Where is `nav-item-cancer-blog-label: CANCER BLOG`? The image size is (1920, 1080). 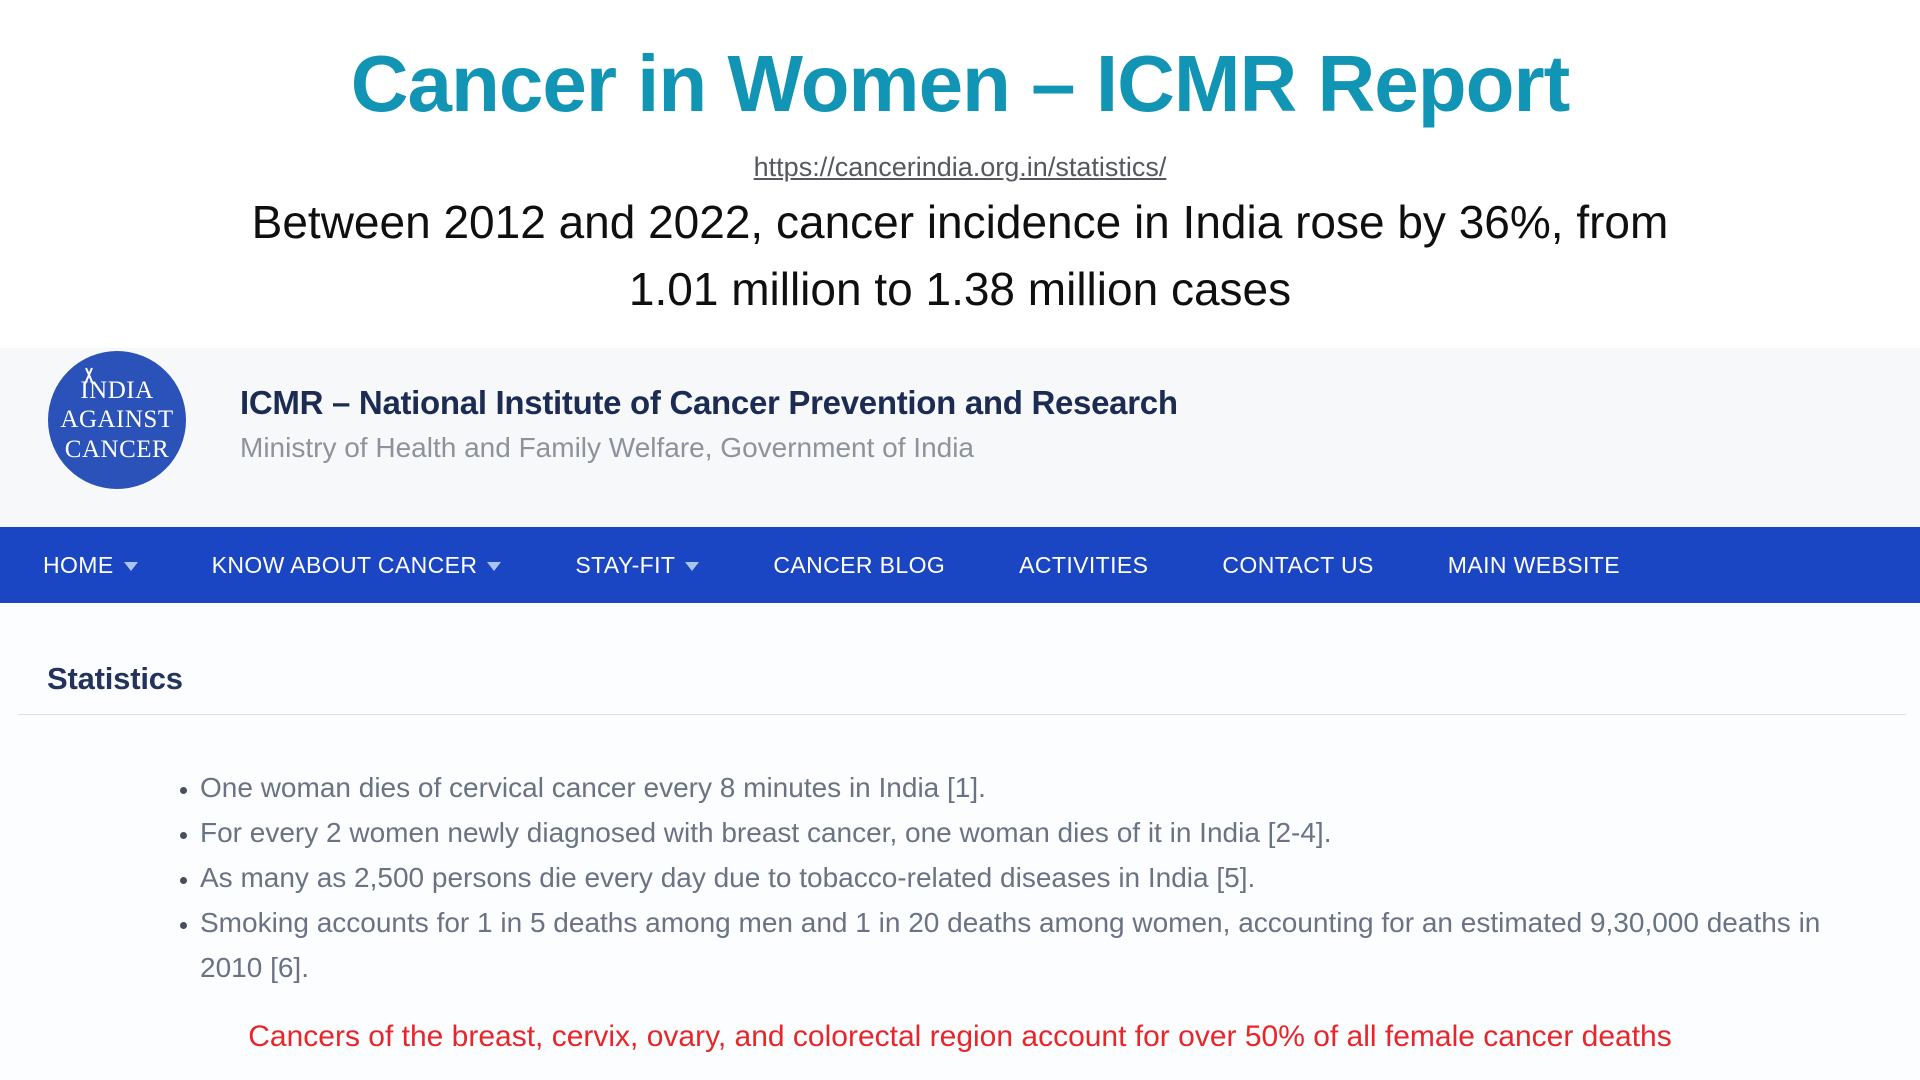
nav-item-cancer-blog-label: CANCER BLOG is located at coordinates (859, 564).